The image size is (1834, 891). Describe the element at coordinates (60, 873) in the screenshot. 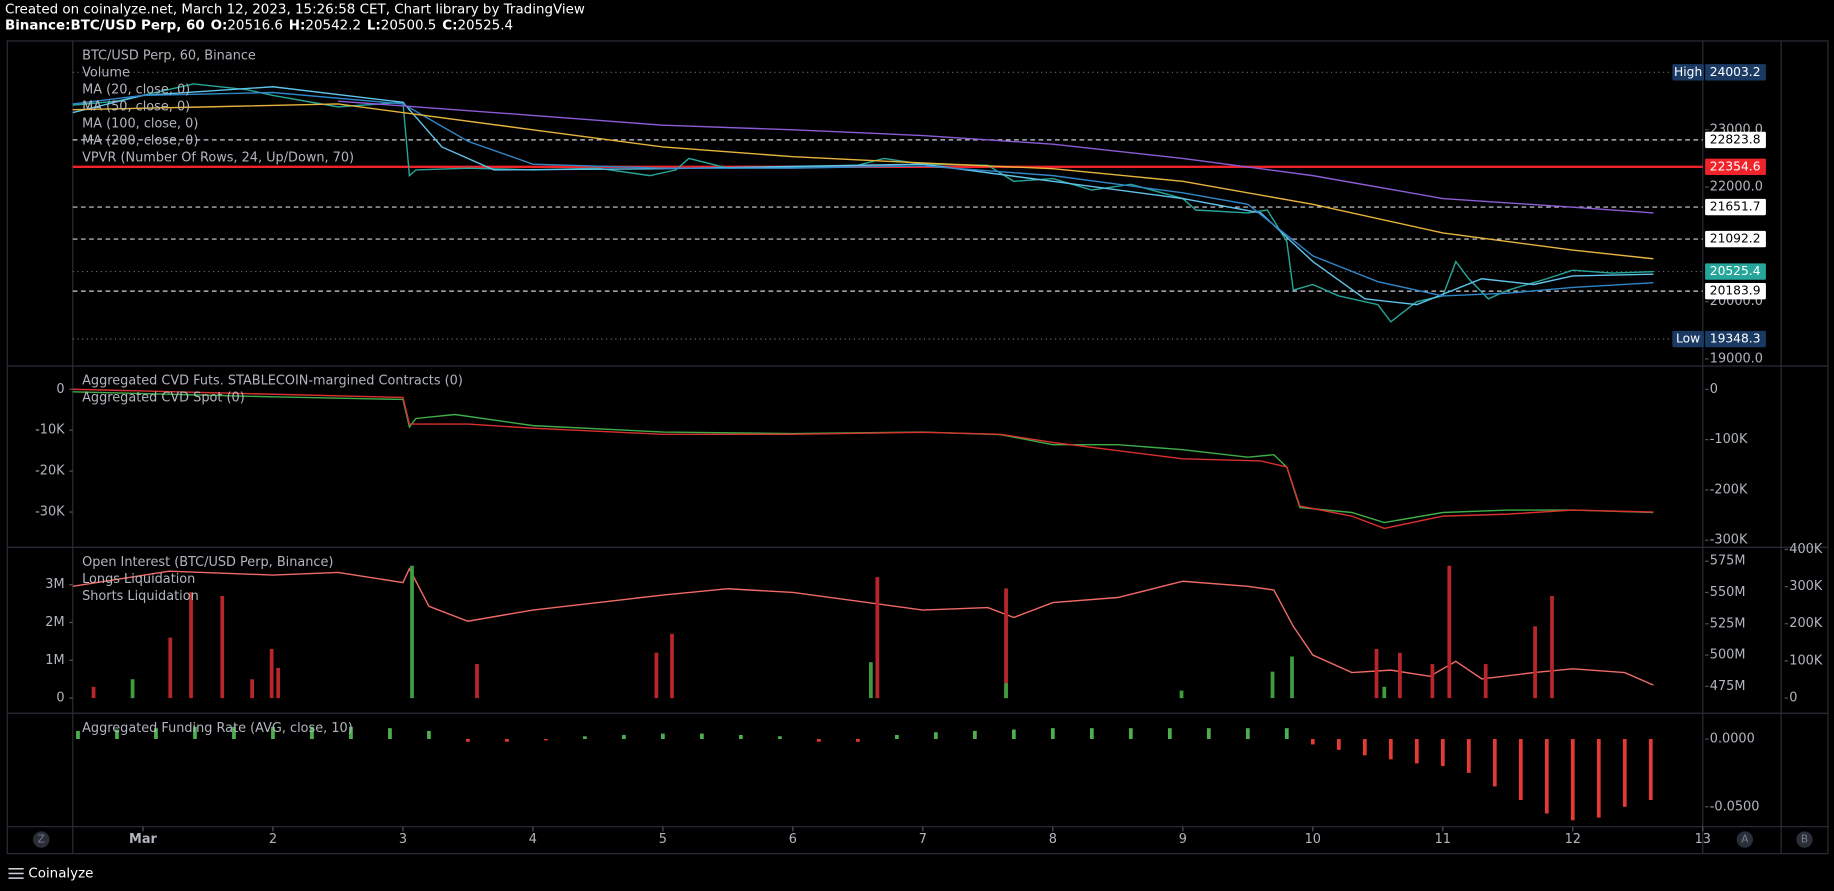

I see `brand: Coinalyze` at that location.